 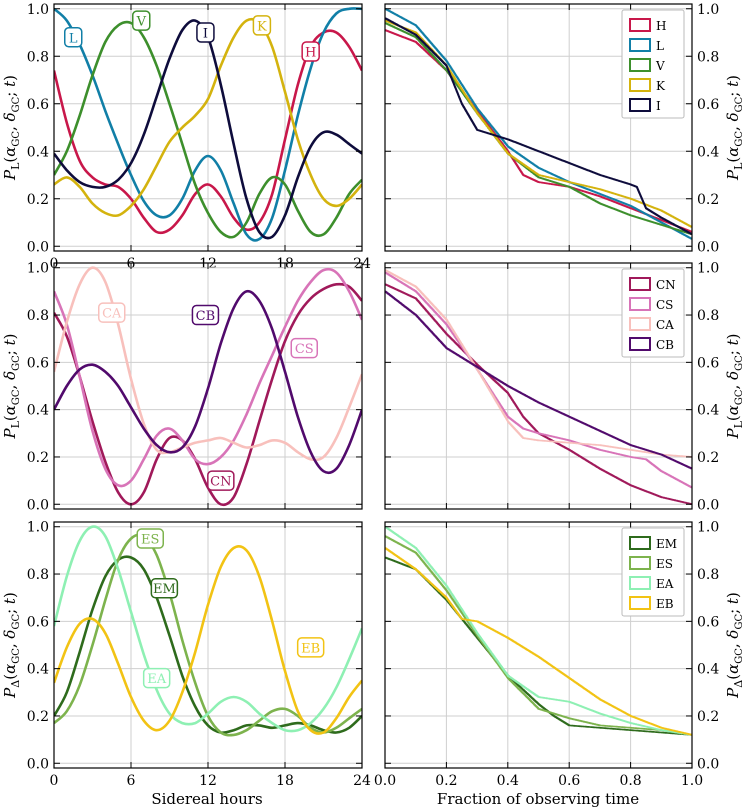 I want to click on x-tick-label: 18, so click(x=285, y=781).